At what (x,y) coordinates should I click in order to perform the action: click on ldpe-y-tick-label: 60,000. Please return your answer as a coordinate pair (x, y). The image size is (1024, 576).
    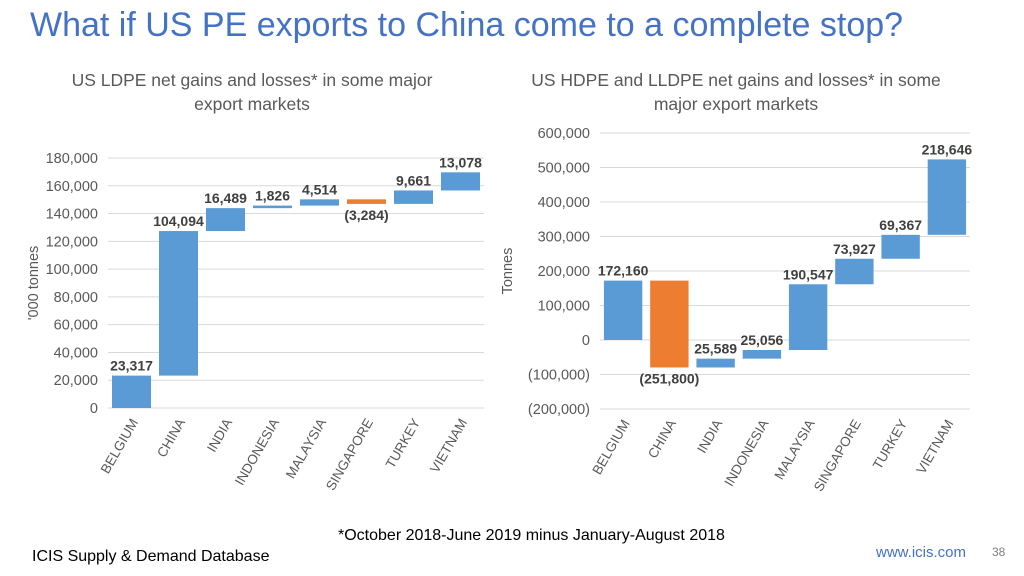
    Looking at the image, I should click on (76, 326).